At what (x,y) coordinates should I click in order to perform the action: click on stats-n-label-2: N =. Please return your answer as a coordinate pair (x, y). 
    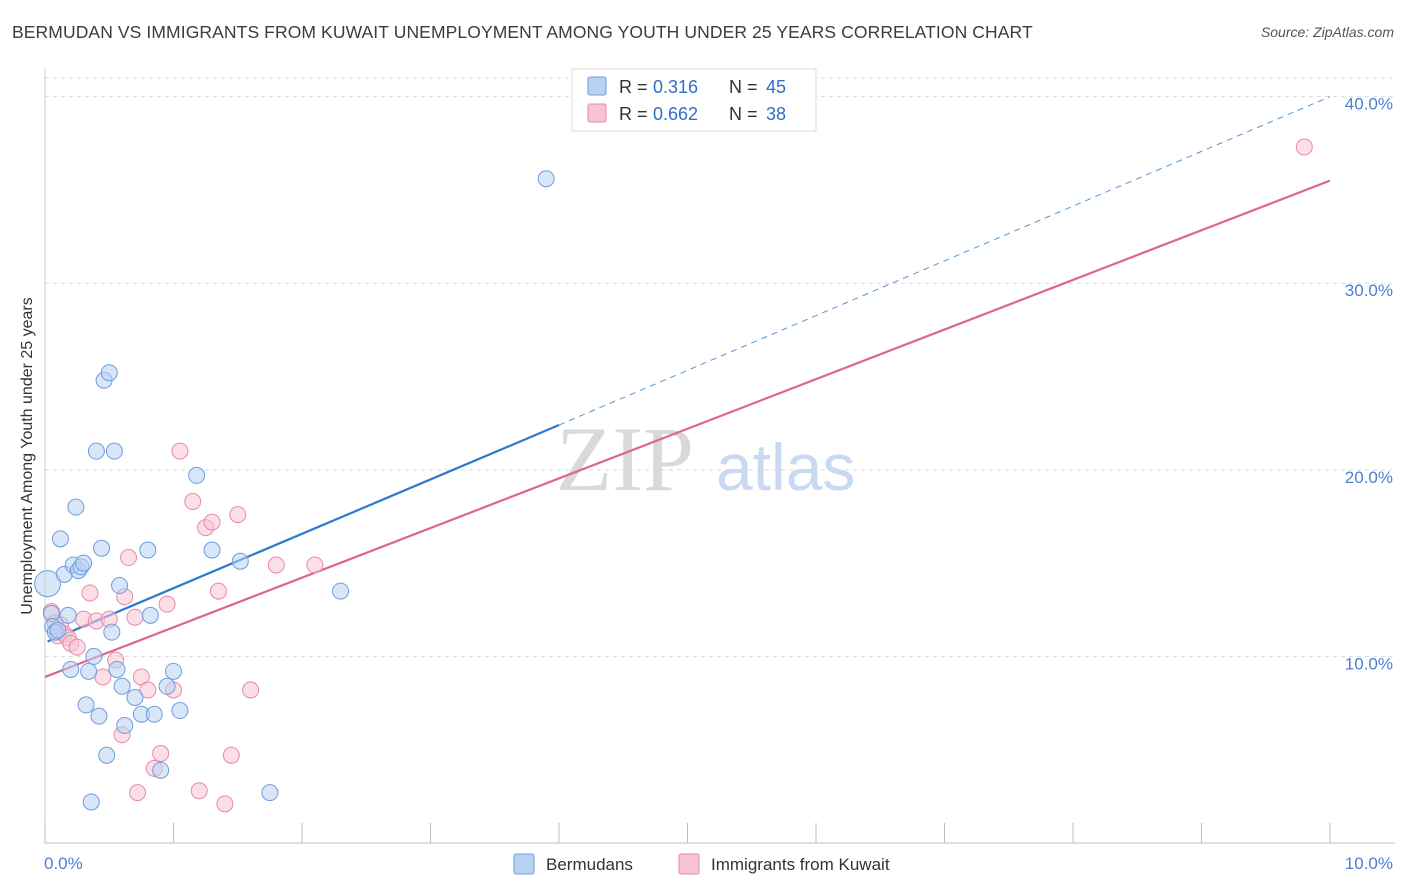
    Looking at the image, I should click on (743, 114).